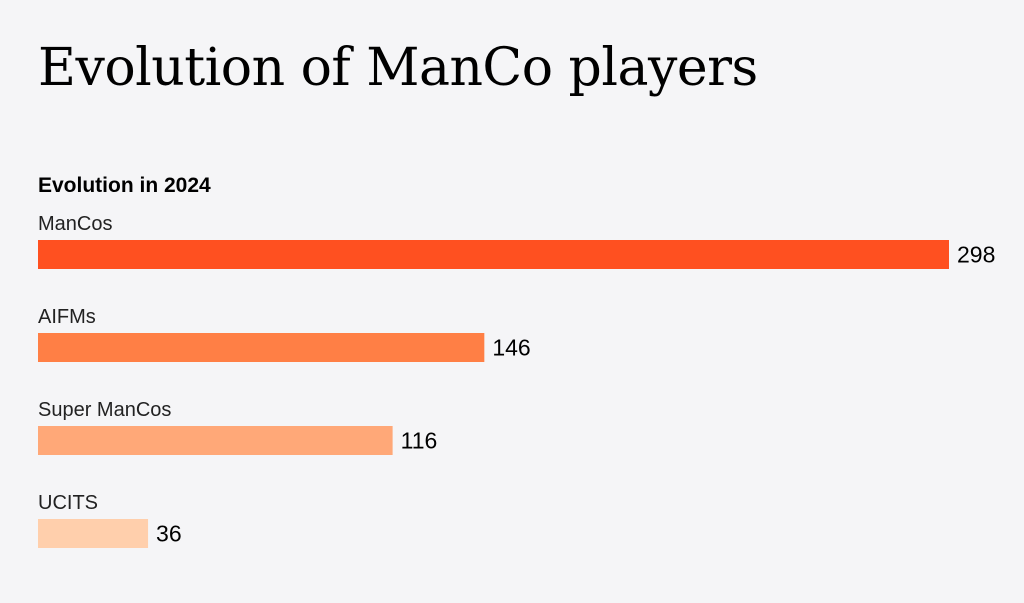  I want to click on page-title: Evolution of ManCo players, so click(398, 68).